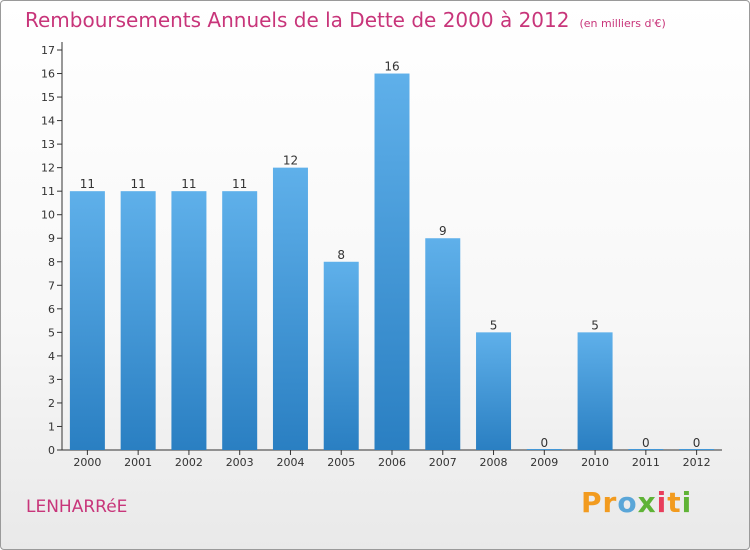 Image resolution: width=750 pixels, height=550 pixels. What do you see at coordinates (188, 184) in the screenshot?
I see `value-label-2002: 11` at bounding box center [188, 184].